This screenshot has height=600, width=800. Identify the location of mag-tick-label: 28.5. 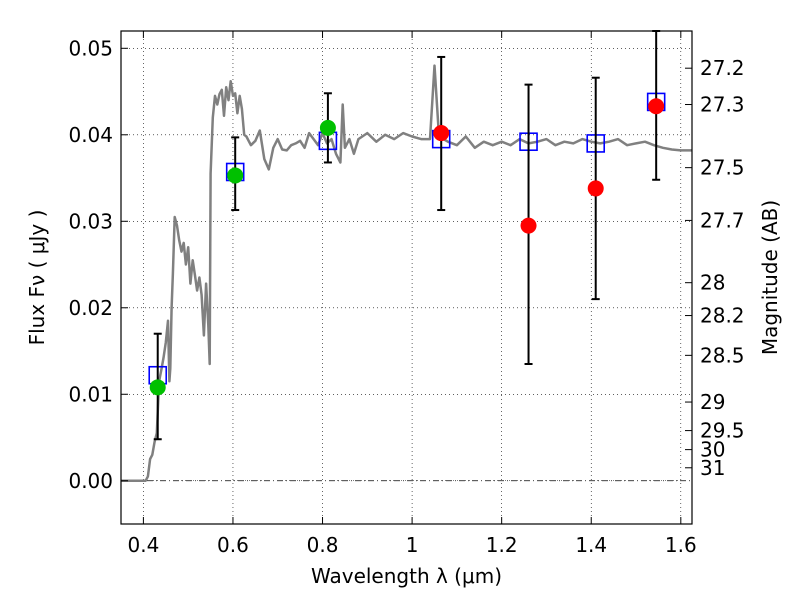
(722, 355).